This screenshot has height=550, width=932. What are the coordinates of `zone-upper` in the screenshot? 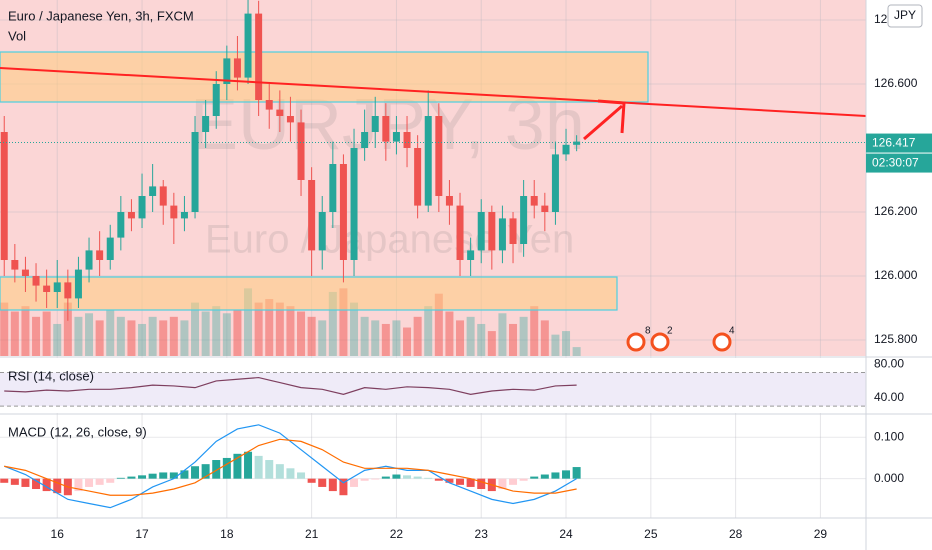 It's located at (324, 77).